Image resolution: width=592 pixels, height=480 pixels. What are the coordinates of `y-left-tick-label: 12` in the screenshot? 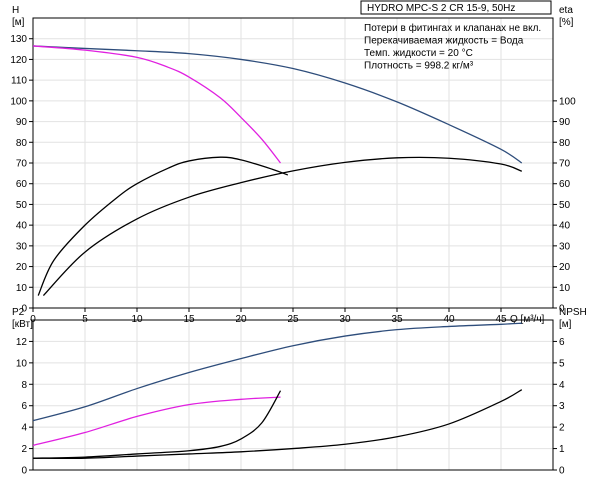 It's located at (22, 342).